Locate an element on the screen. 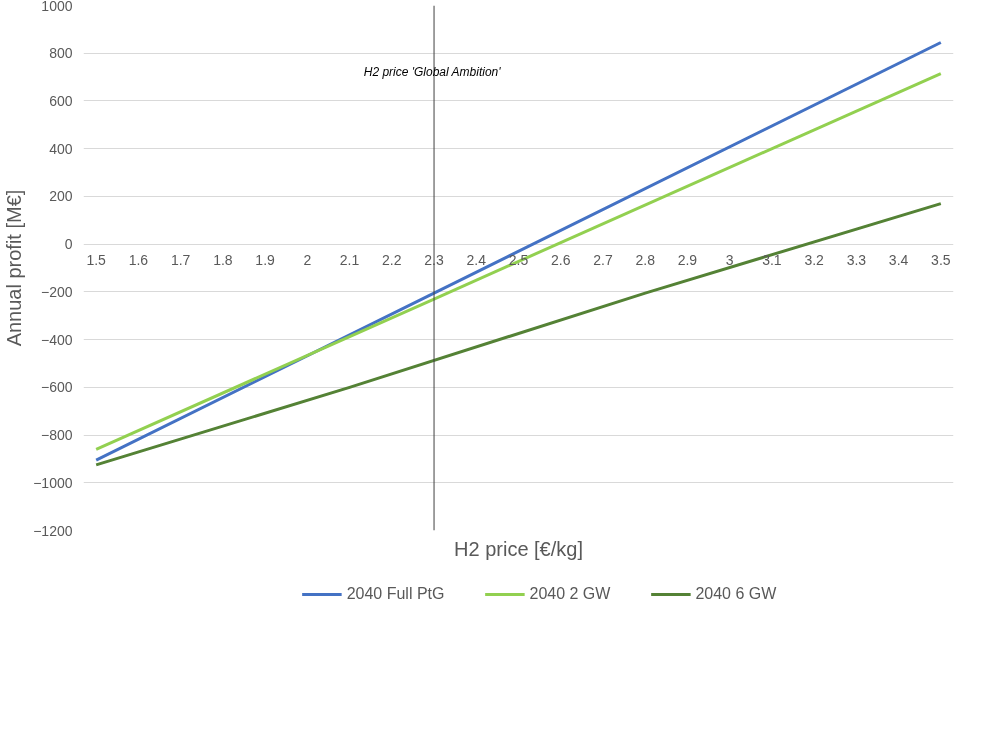 This screenshot has width=1008, height=737. x-tick-label: 2.1 is located at coordinates (349, 260).